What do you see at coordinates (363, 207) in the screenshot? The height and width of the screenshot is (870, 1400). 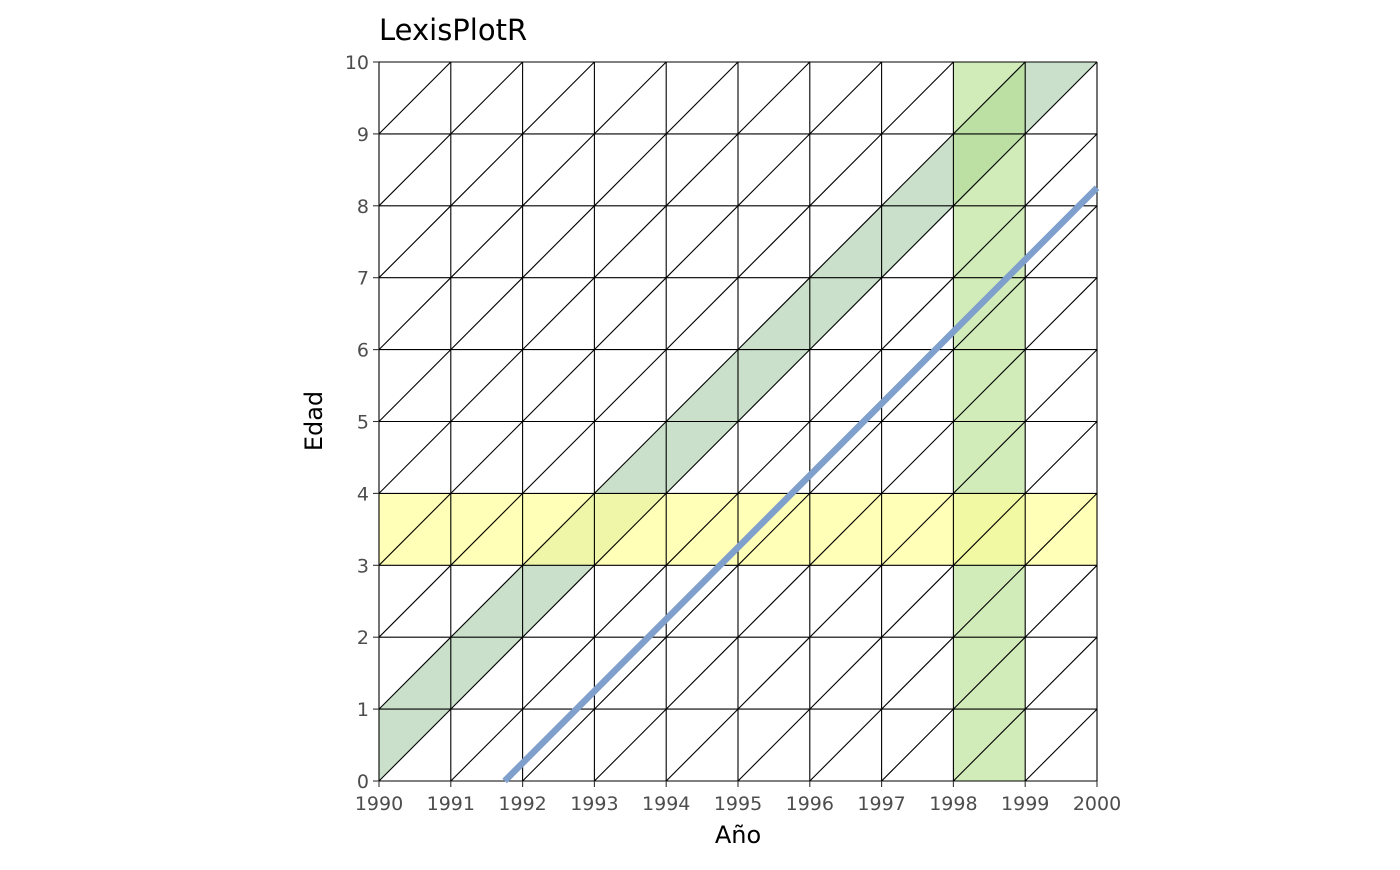 I see `y-tick-label: 8` at bounding box center [363, 207].